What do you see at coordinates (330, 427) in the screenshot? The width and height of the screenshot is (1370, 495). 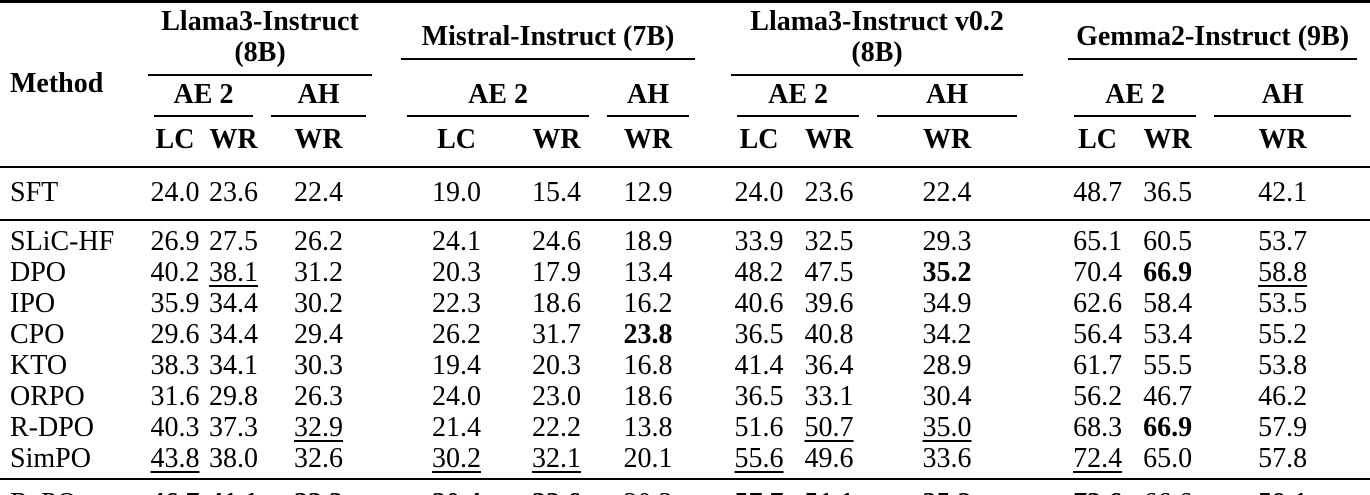 I see `value-cell: 32.9` at bounding box center [330, 427].